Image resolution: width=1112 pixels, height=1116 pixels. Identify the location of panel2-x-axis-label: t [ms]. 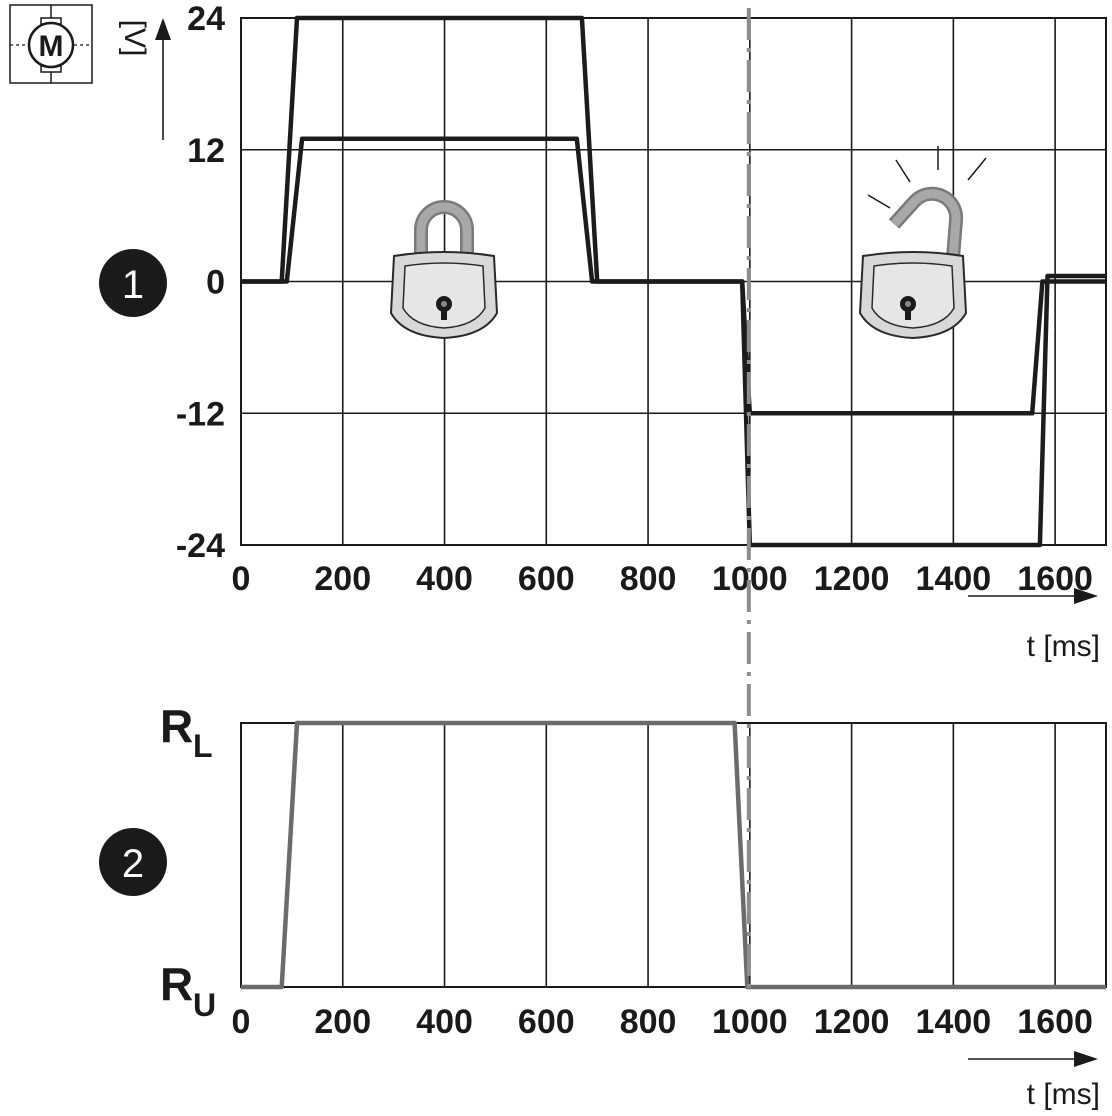
(1063, 1094).